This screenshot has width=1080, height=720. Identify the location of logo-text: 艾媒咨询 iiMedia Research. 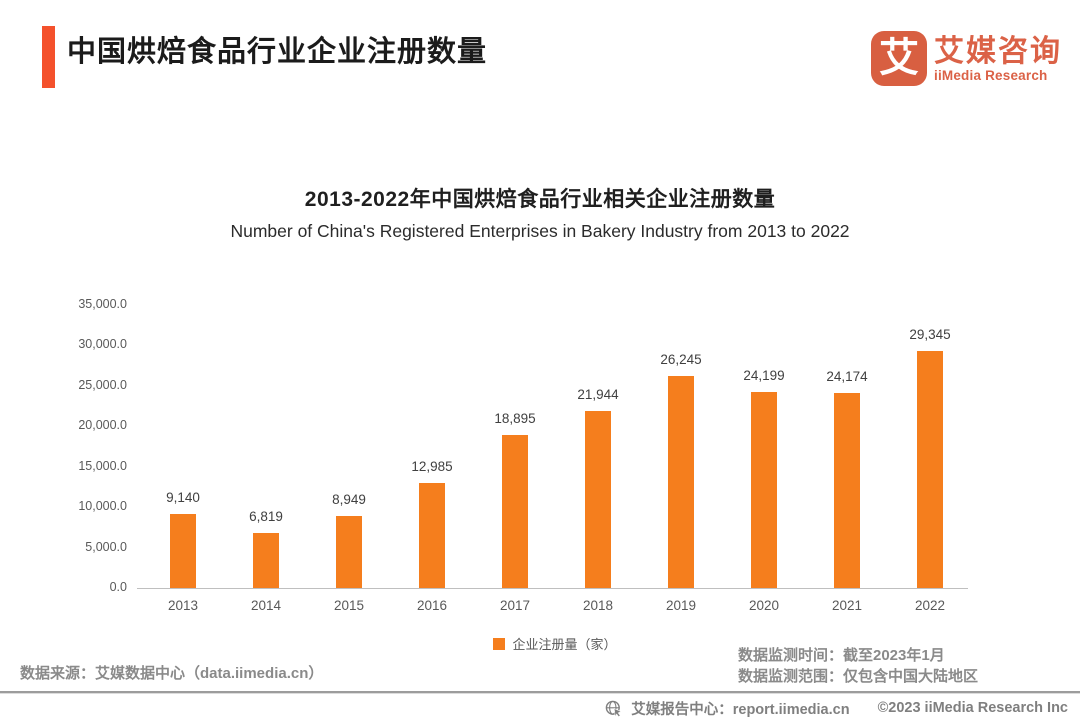
(998, 59).